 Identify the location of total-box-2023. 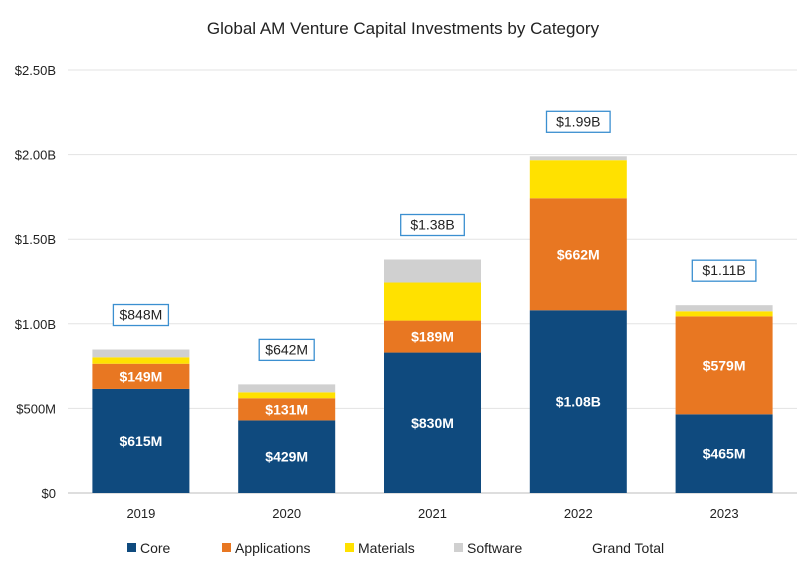
(724, 270).